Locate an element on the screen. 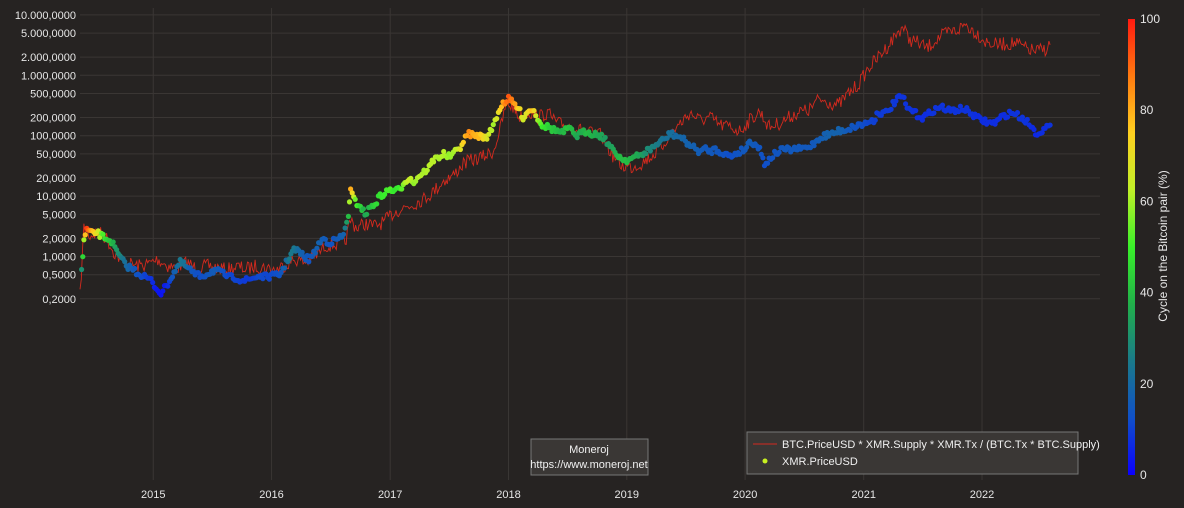 The height and width of the screenshot is (508, 1184). colorbar-gradient is located at coordinates (1131, 247).